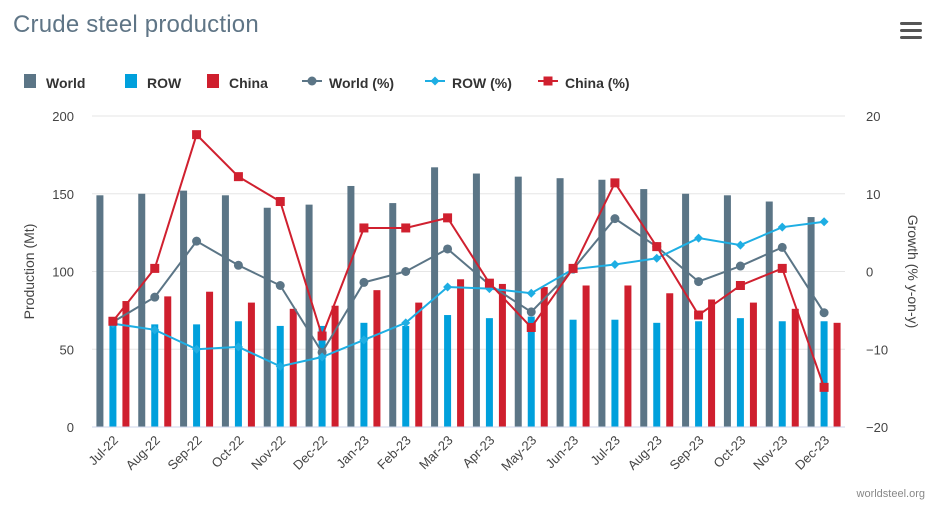 This screenshot has width=941, height=510. What do you see at coordinates (237, 82) in the screenshot?
I see `legend-item-china: China` at bounding box center [237, 82].